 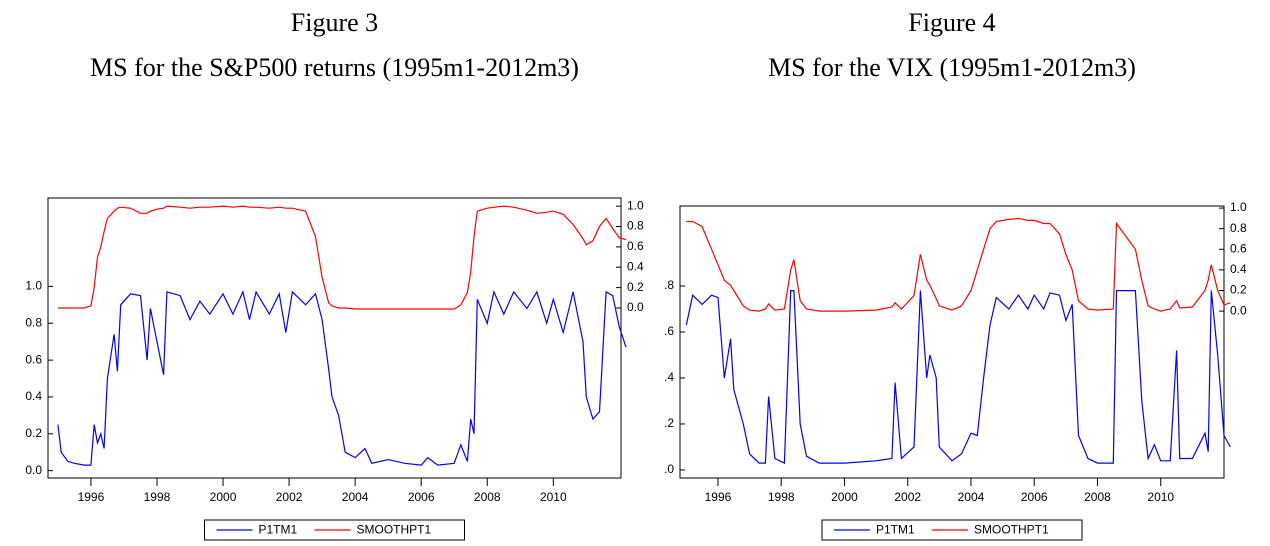 What do you see at coordinates (33, 433) in the screenshot?
I see `y-tick-label: 0.2` at bounding box center [33, 433].